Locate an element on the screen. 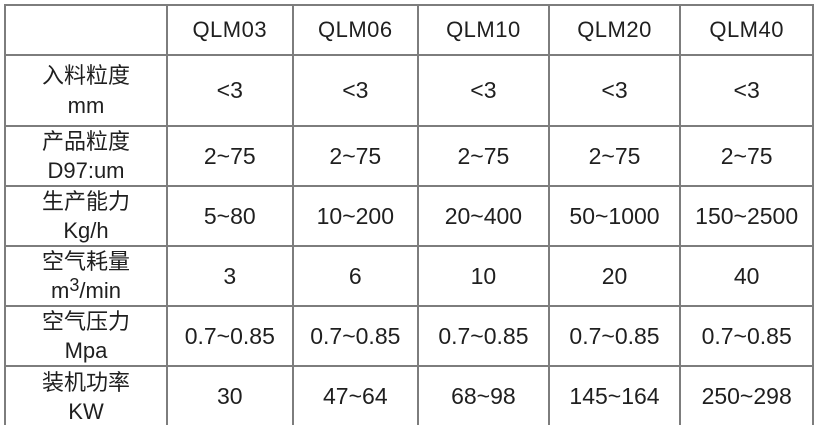 The height and width of the screenshot is (425, 818). cell-value: 20 is located at coordinates (614, 276).